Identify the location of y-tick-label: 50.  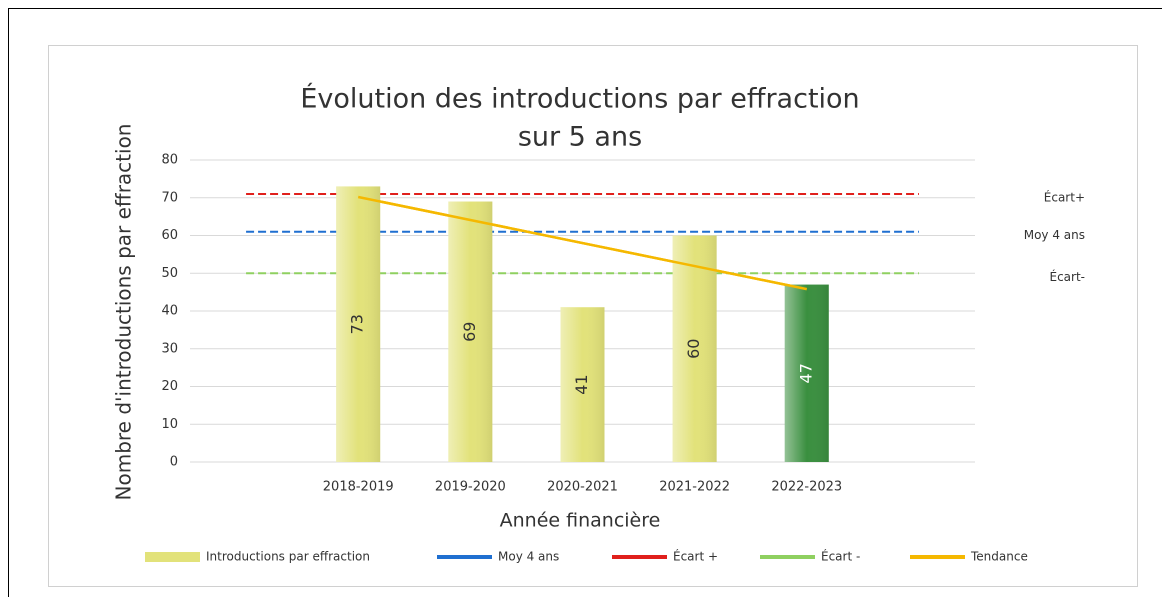
(169, 273).